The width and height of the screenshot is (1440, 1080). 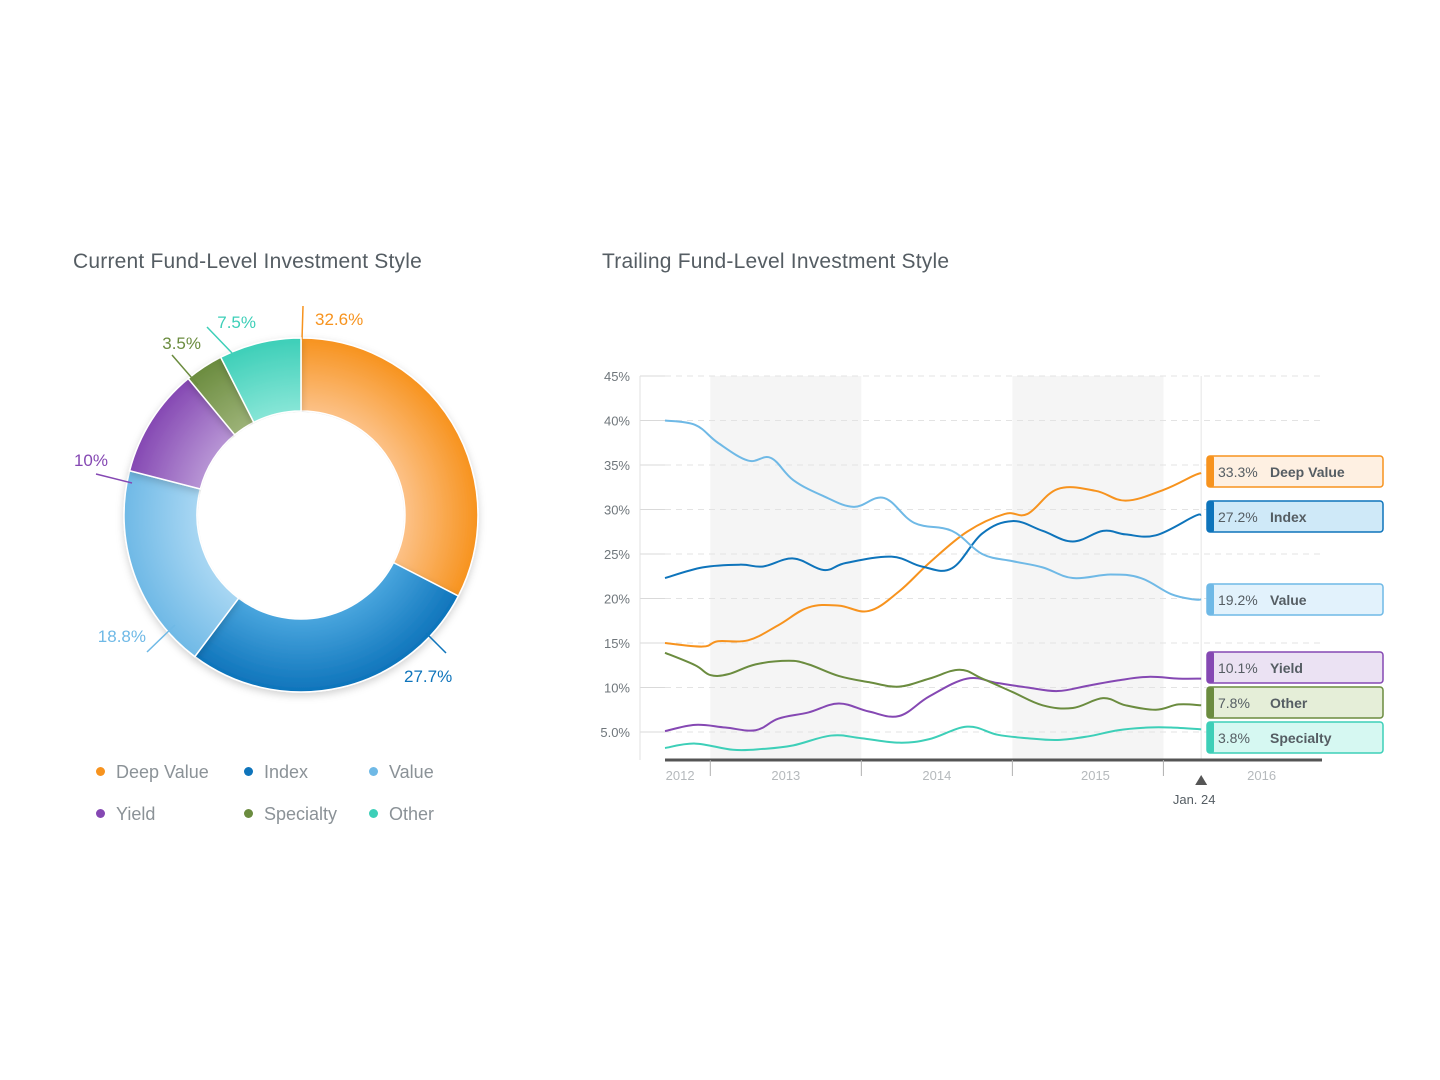 I want to click on legend-item-specialty: Specialty, so click(x=290, y=814).